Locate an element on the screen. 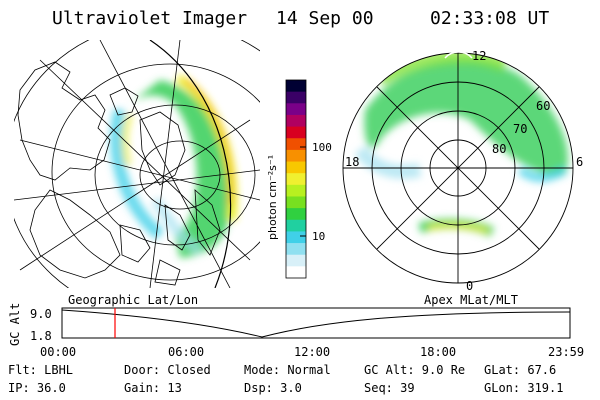  colorbar-tick-label-10: 10 is located at coordinates (318, 236).